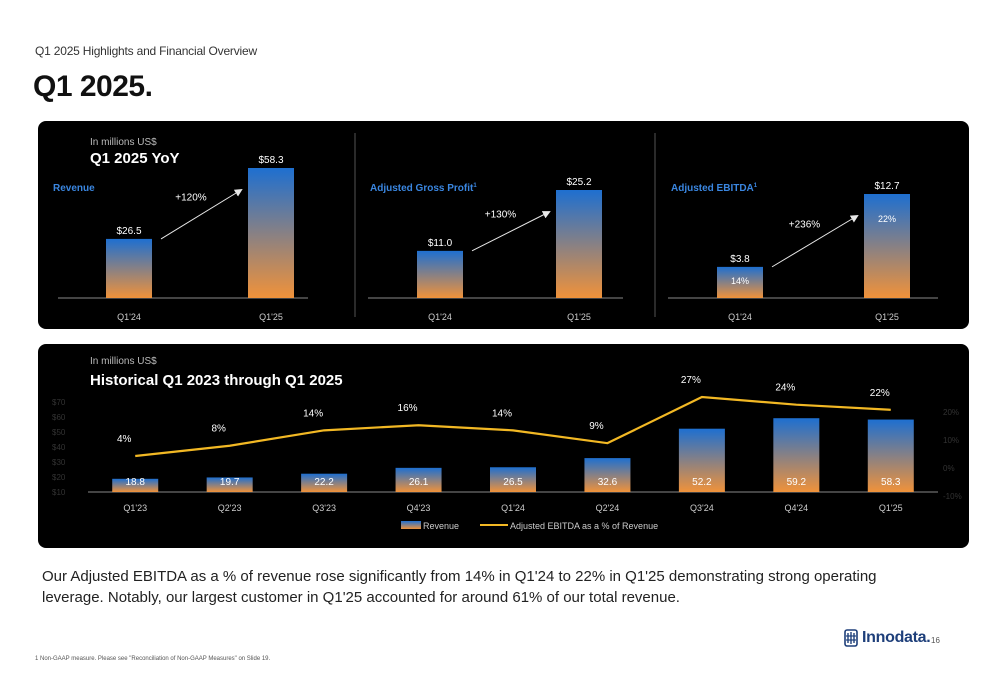 Image resolution: width=1000 pixels, height=685 pixels. What do you see at coordinates (270, 160) in the screenshot?
I see `bar-value-label: $58.3` at bounding box center [270, 160].